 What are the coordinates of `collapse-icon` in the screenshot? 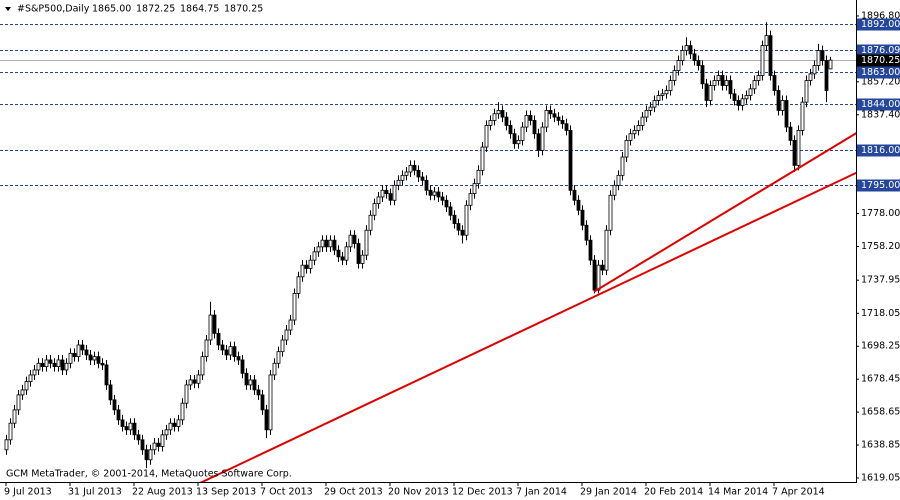 It's located at (8, 9).